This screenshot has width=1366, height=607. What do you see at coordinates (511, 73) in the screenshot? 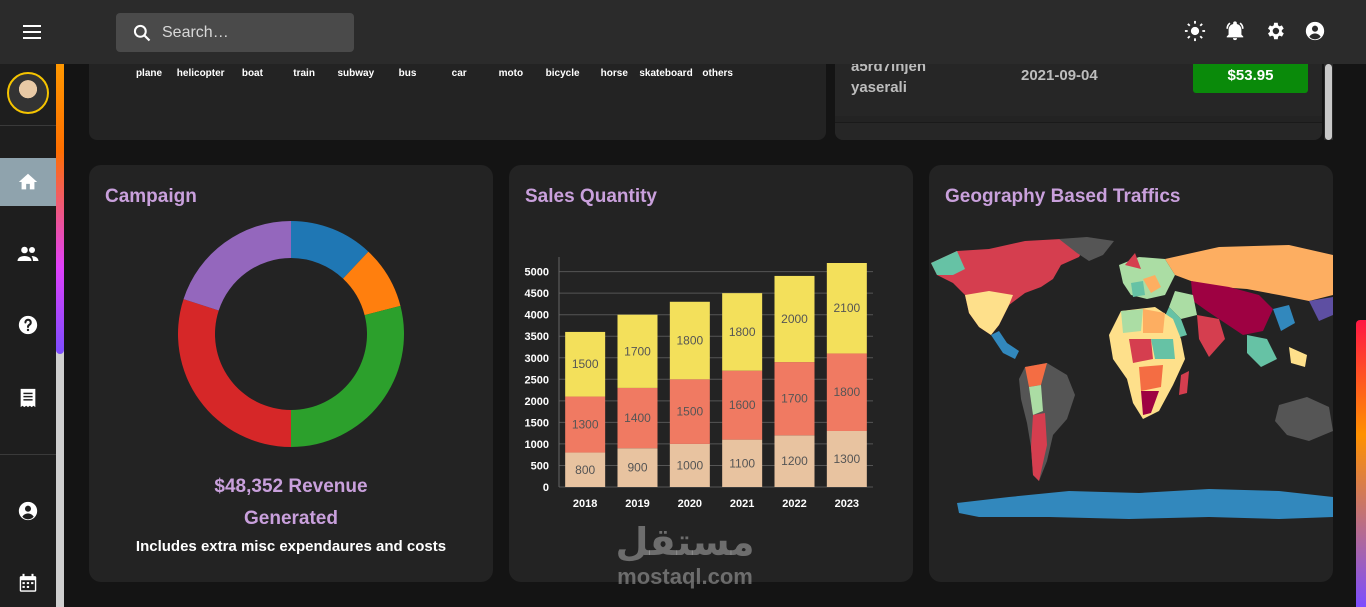
I see `transport-label: moto` at bounding box center [511, 73].